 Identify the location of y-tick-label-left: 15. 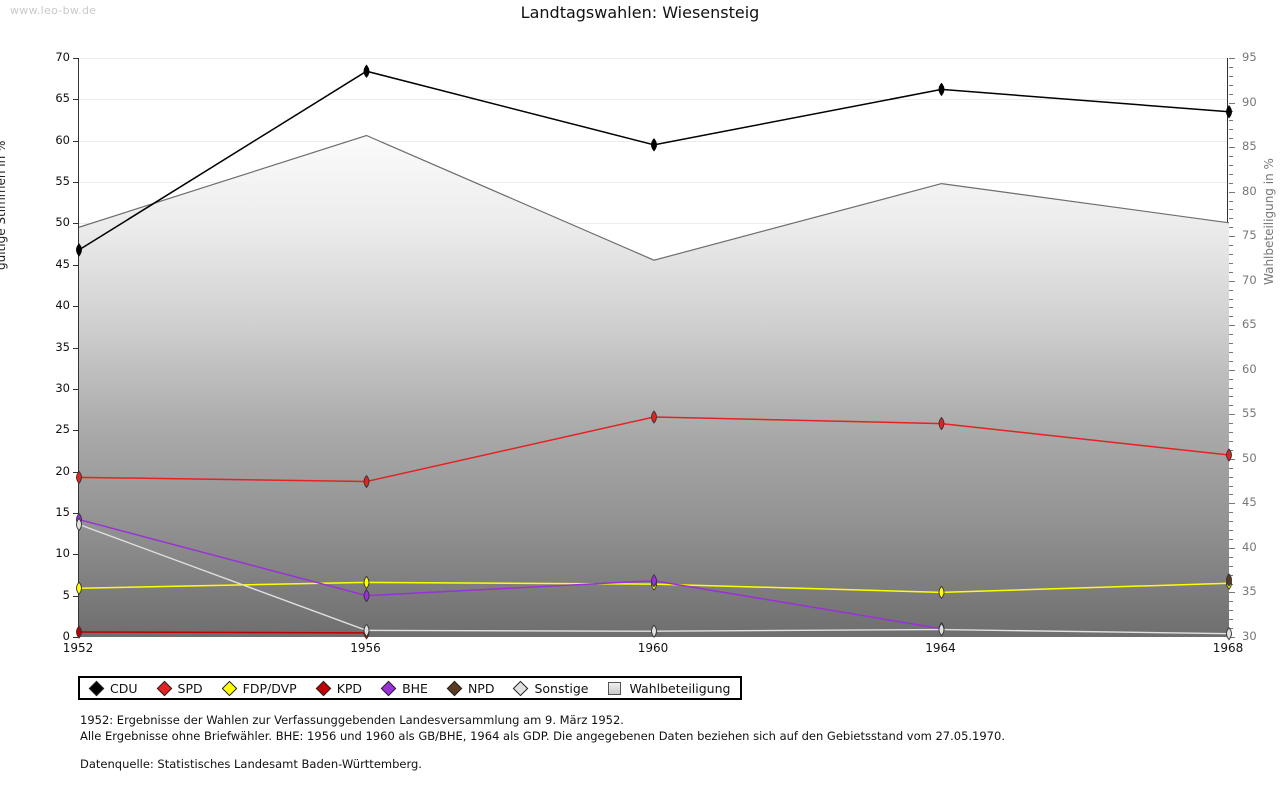
(62, 511).